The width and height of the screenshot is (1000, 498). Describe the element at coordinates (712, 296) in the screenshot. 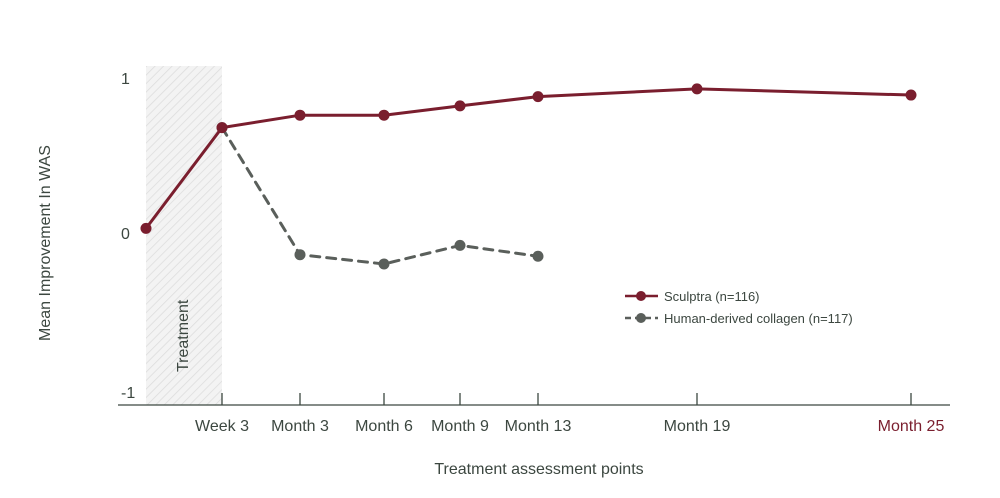

I see `legend-label: Sculptra (n=116)` at that location.